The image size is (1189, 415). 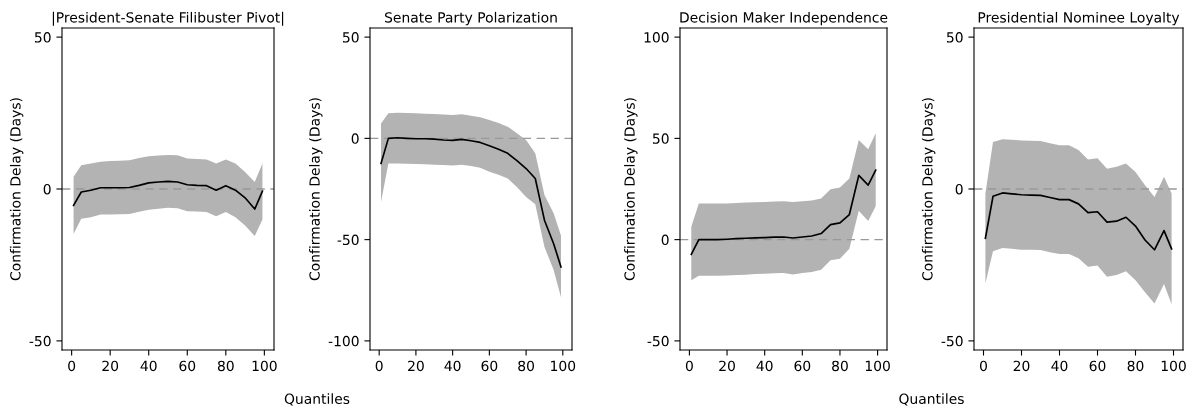 What do you see at coordinates (784, 18) in the screenshot?
I see `chart-title: Decision Maker Independence` at bounding box center [784, 18].